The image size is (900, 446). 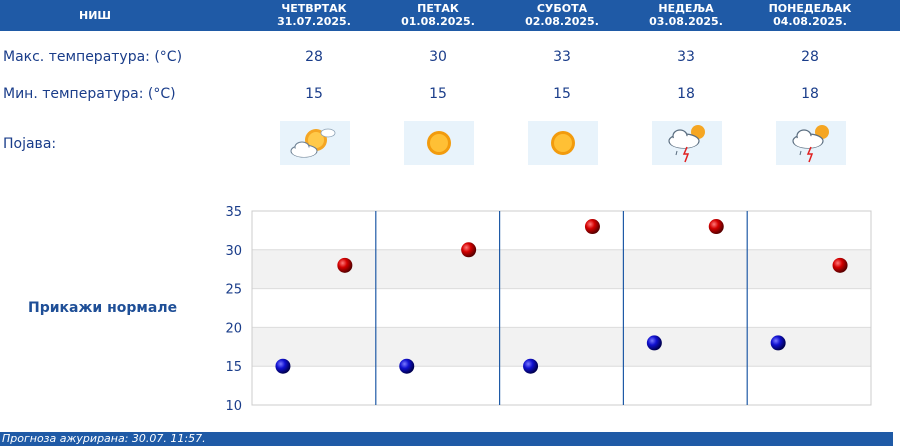 I want to click on day-header: ПЕТАК 01.08.2025., so click(x=438, y=15).